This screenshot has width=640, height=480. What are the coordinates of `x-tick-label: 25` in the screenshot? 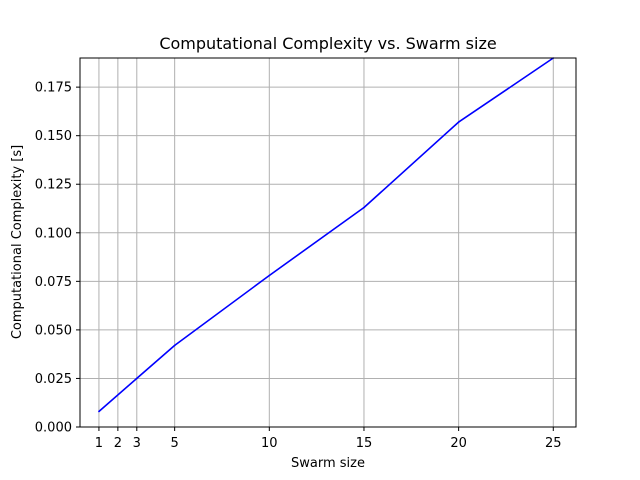 It's located at (553, 443).